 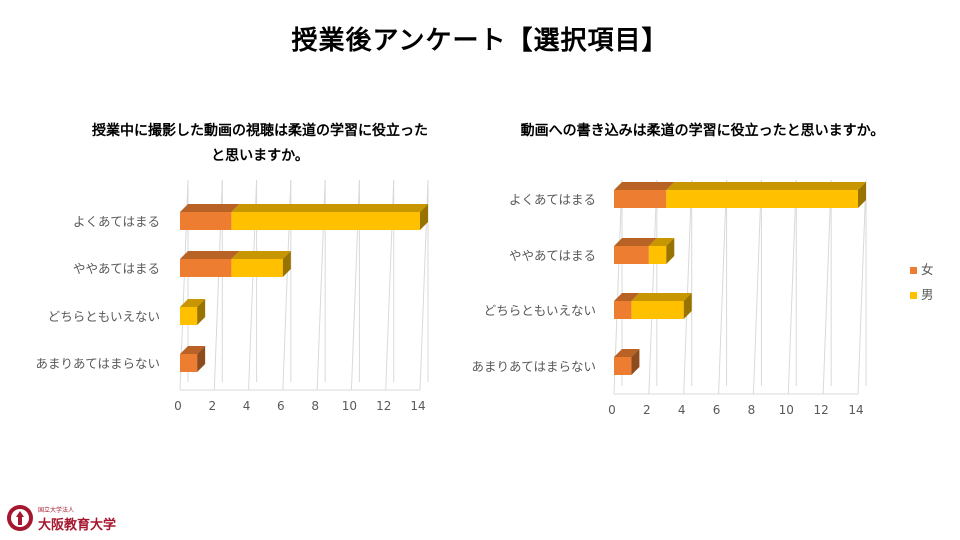 What do you see at coordinates (77, 525) in the screenshot?
I see `logo-name: 大阪教育大学` at bounding box center [77, 525].